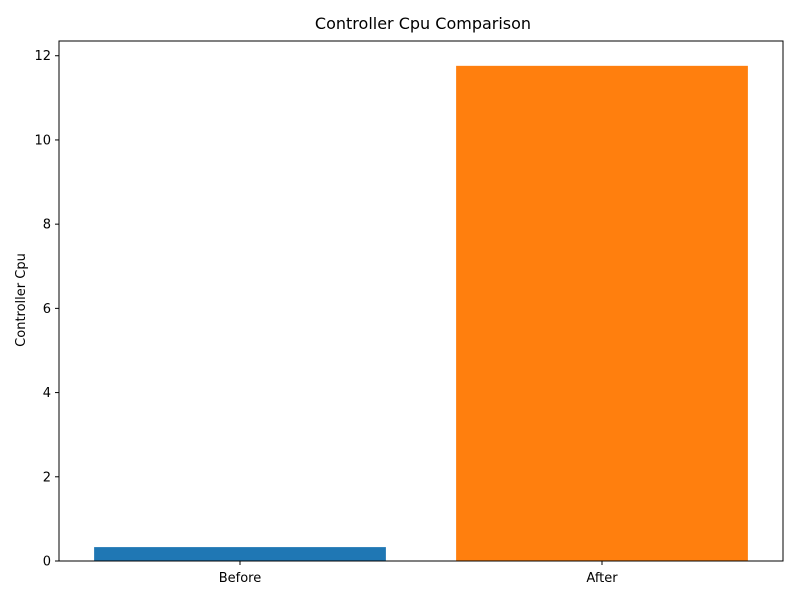  Describe the element at coordinates (240, 578) in the screenshot. I see `x-tick-label: Before` at that location.